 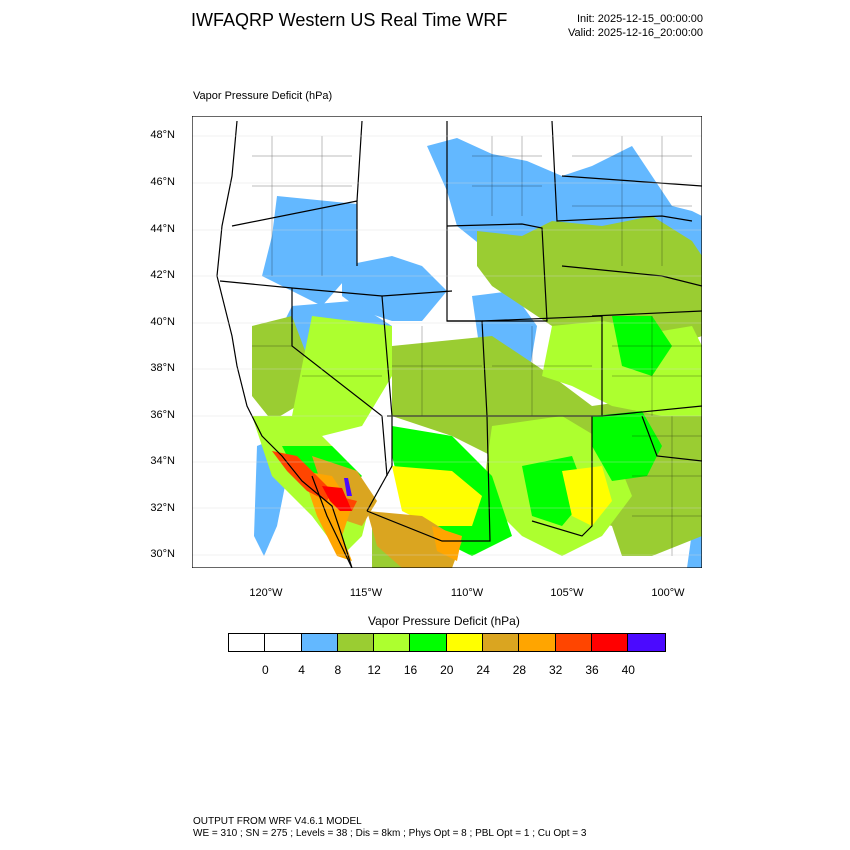 I want to click on lon-label: 100°W, so click(x=668, y=593).